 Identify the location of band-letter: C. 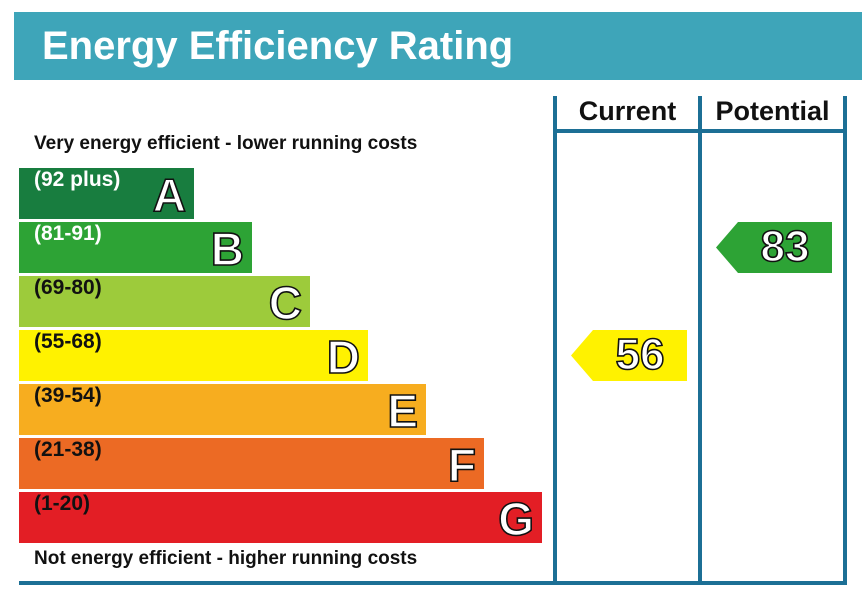
(285, 303).